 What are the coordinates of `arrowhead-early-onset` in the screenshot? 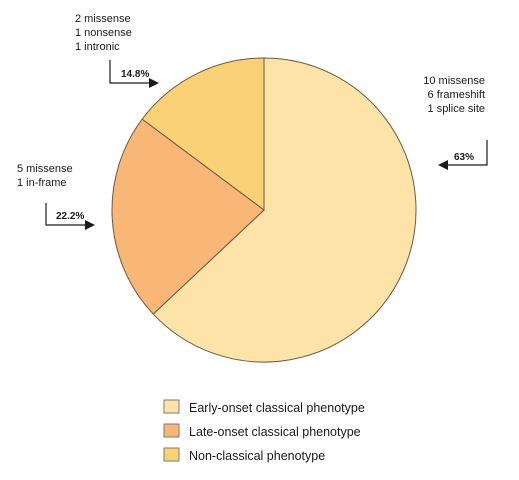 It's located at (443, 165).